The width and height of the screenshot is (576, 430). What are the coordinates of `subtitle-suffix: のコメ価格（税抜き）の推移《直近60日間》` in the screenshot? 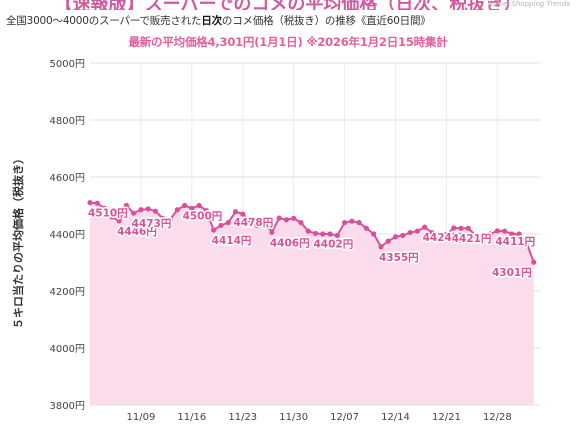 It's located at (326, 21).